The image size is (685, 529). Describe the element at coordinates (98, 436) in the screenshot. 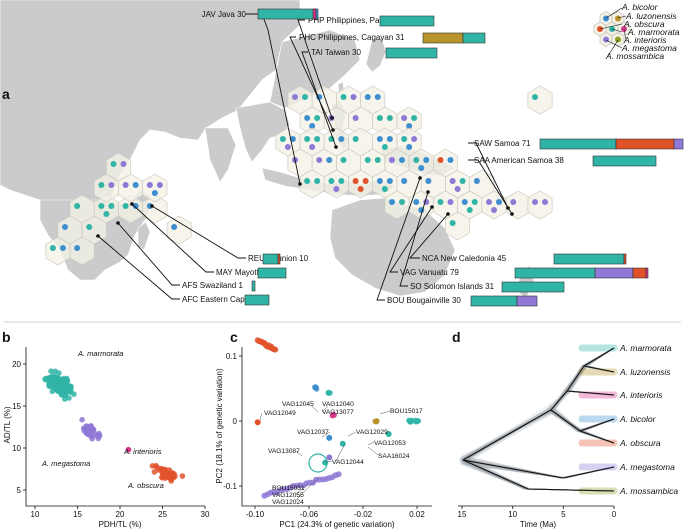

I see `b-point-megastoma` at that location.